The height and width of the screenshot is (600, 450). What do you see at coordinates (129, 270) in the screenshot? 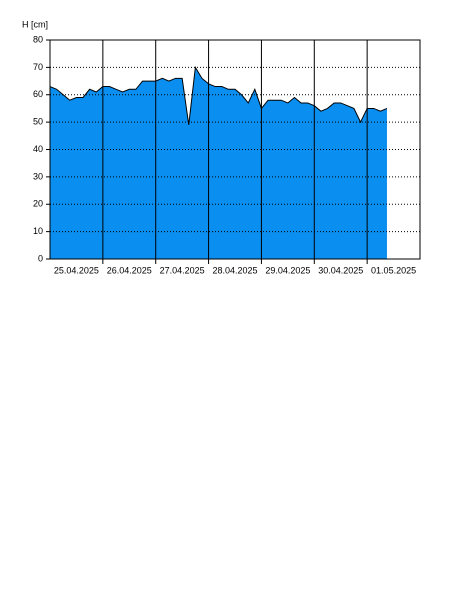
I see `x-tick-label: 26.04.2025` at bounding box center [129, 270].